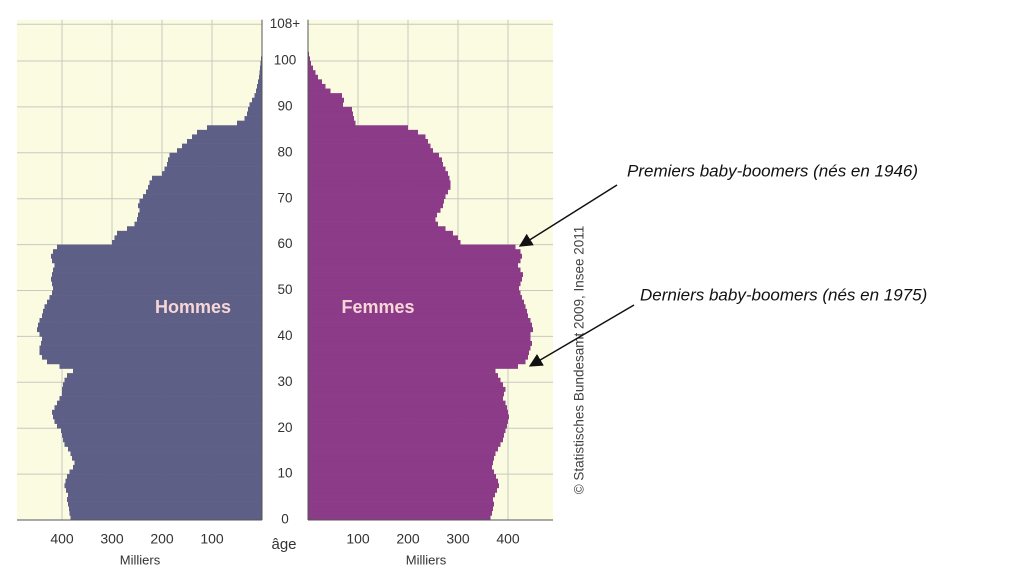 This screenshot has width=1018, height=569. Describe the element at coordinates (284, 243) in the screenshot. I see `y-tick-label: 60` at that location.